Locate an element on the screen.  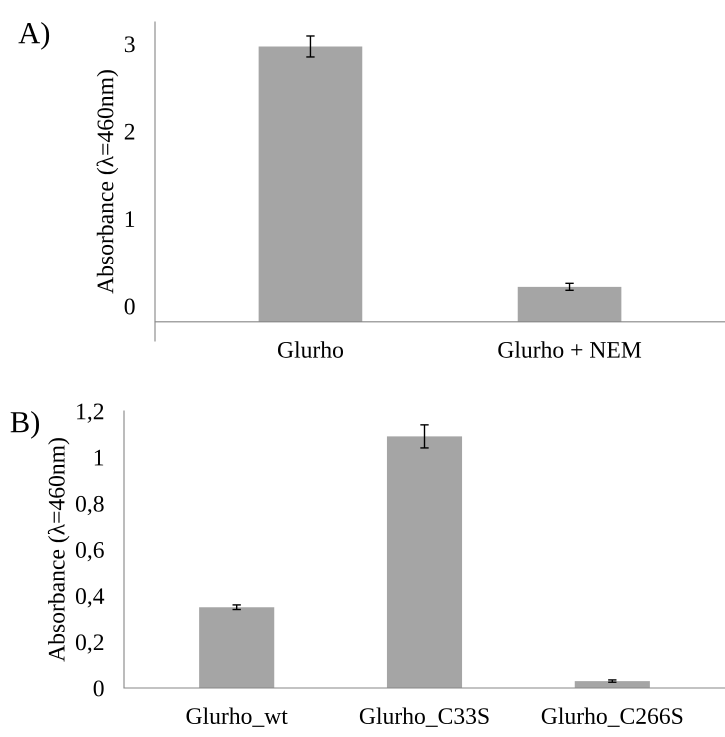
y-tick-label: 0,6 is located at coordinates (90, 552).